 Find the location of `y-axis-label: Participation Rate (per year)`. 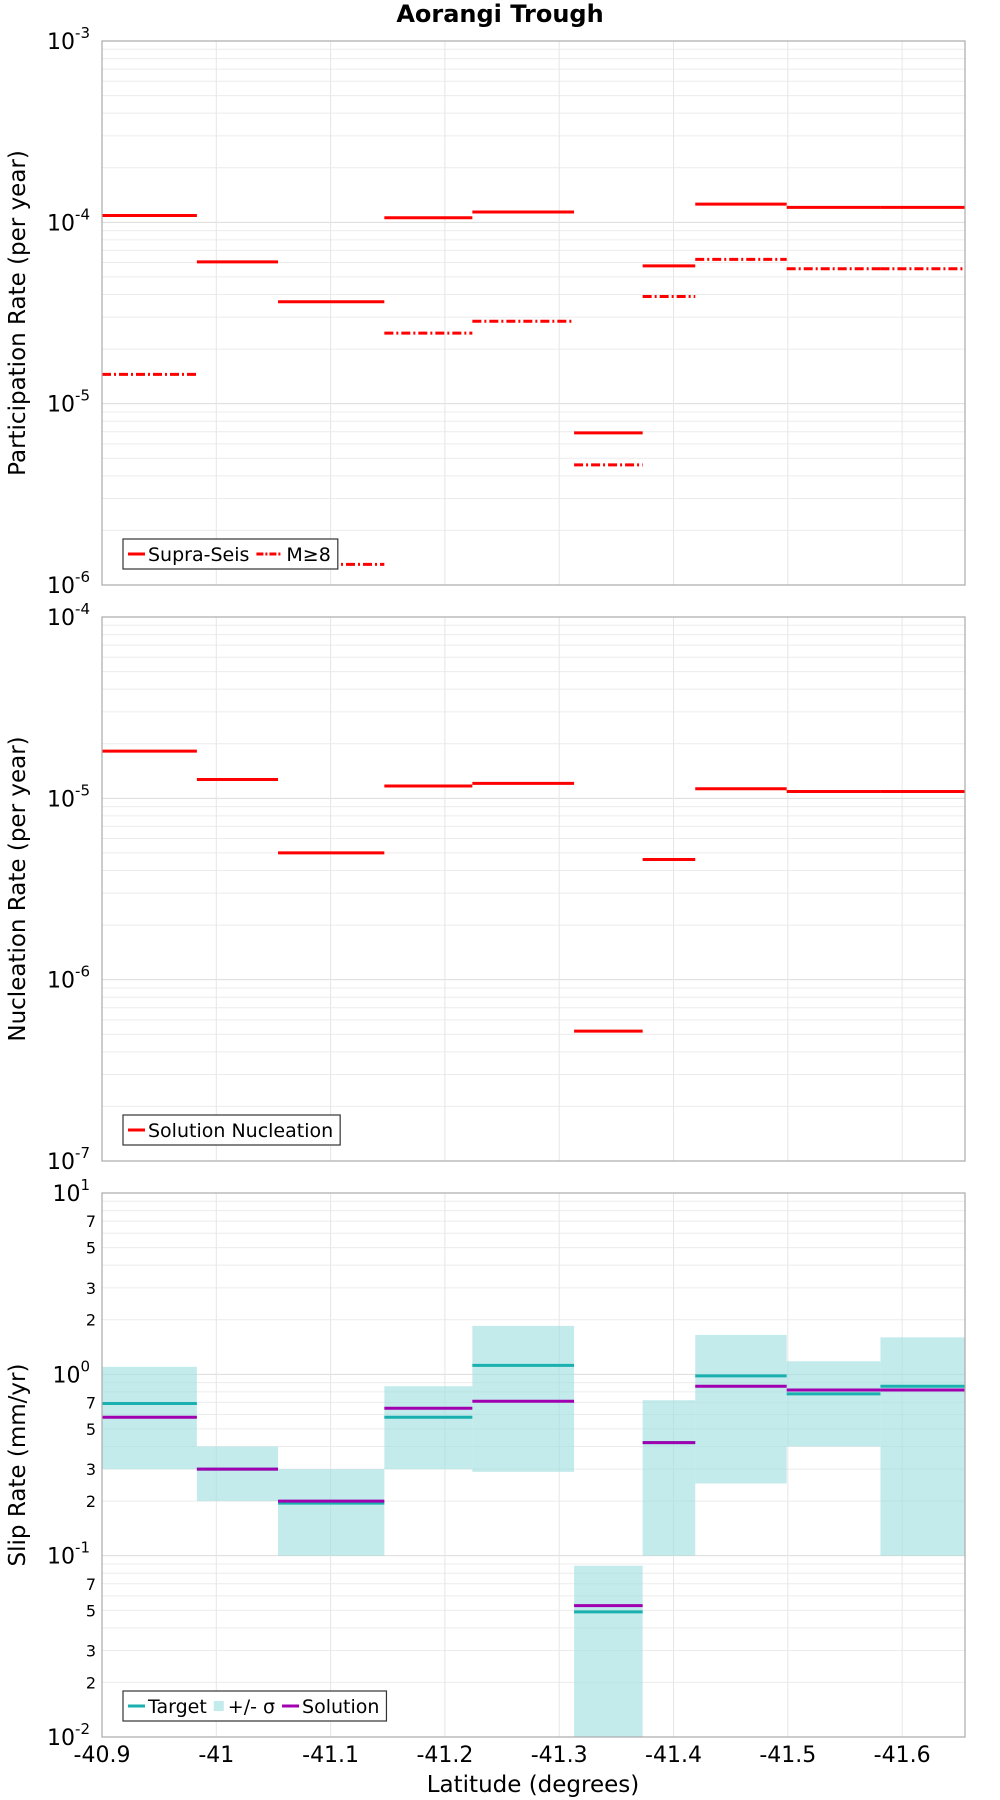

y-axis-label: Participation Rate (per year) is located at coordinates (18, 313).